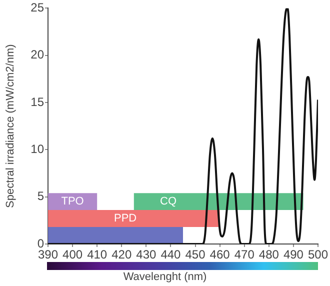 The image size is (330, 286). Describe the element at coordinates (37, 149) in the screenshot. I see `y-tick-label: 10` at that location.